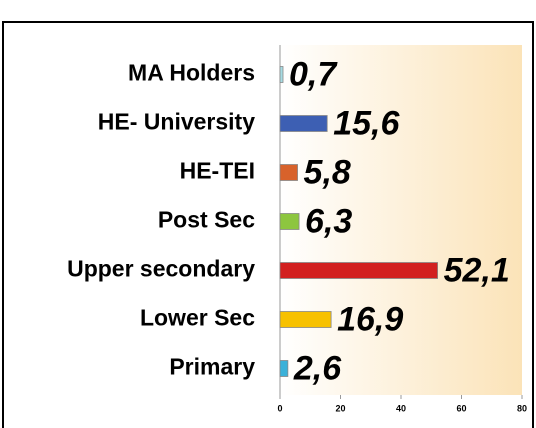 The width and height of the screenshot is (536, 428). I want to click on data-label: 16,9, so click(370, 319).